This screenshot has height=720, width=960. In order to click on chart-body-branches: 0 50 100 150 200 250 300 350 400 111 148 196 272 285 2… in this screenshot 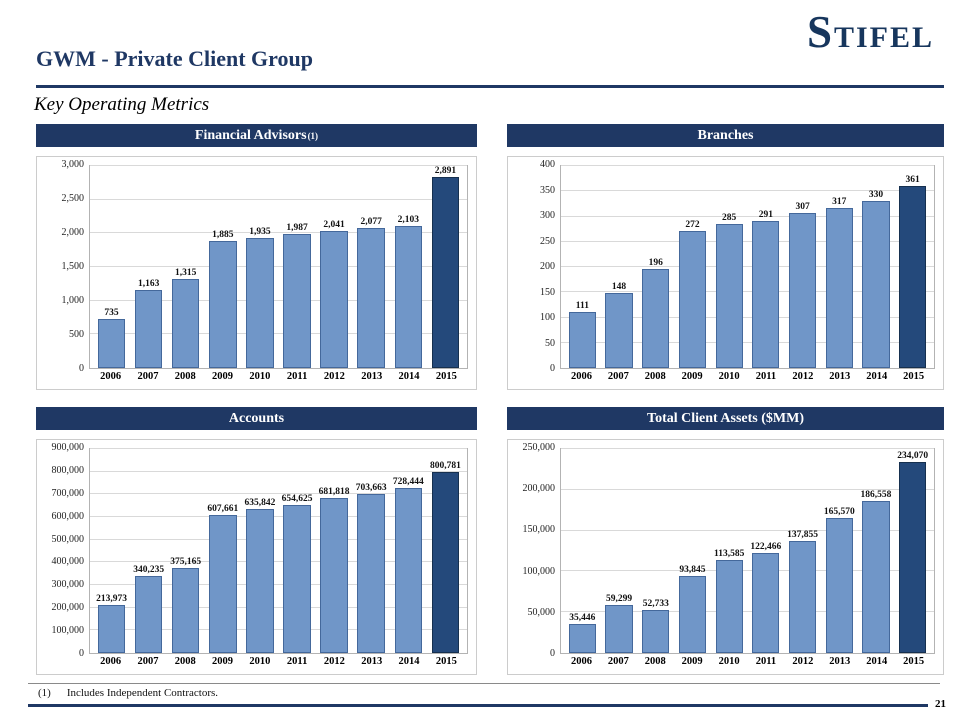, I will do `click(725, 273)`.